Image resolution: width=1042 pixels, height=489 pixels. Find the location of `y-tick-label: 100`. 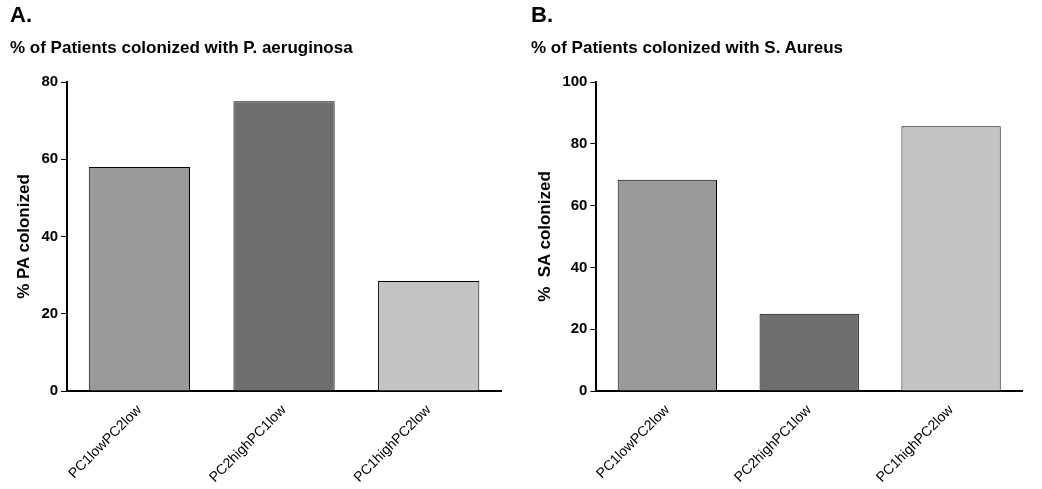

y-tick-label: 100 is located at coordinates (575, 81).